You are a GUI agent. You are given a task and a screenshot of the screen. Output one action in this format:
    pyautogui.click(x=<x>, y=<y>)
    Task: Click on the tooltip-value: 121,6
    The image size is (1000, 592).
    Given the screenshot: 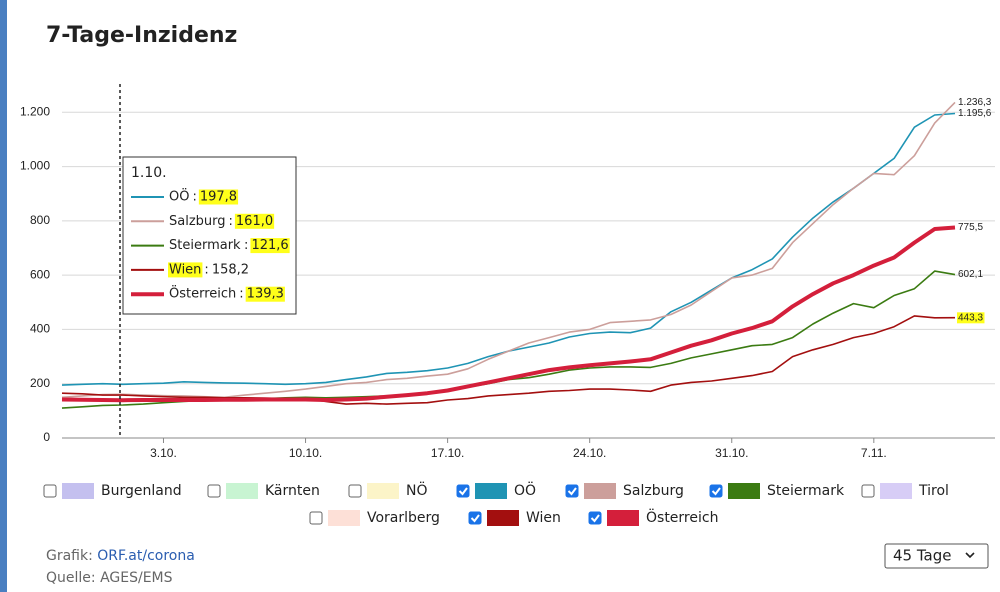 What is the action you would take?
    pyautogui.click(x=269, y=245)
    